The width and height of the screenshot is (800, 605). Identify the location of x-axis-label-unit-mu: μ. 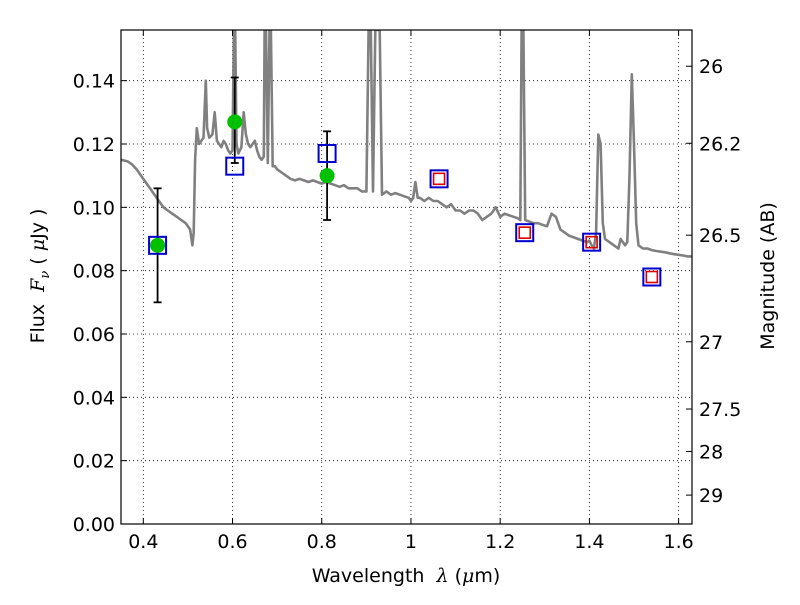
(468, 576).